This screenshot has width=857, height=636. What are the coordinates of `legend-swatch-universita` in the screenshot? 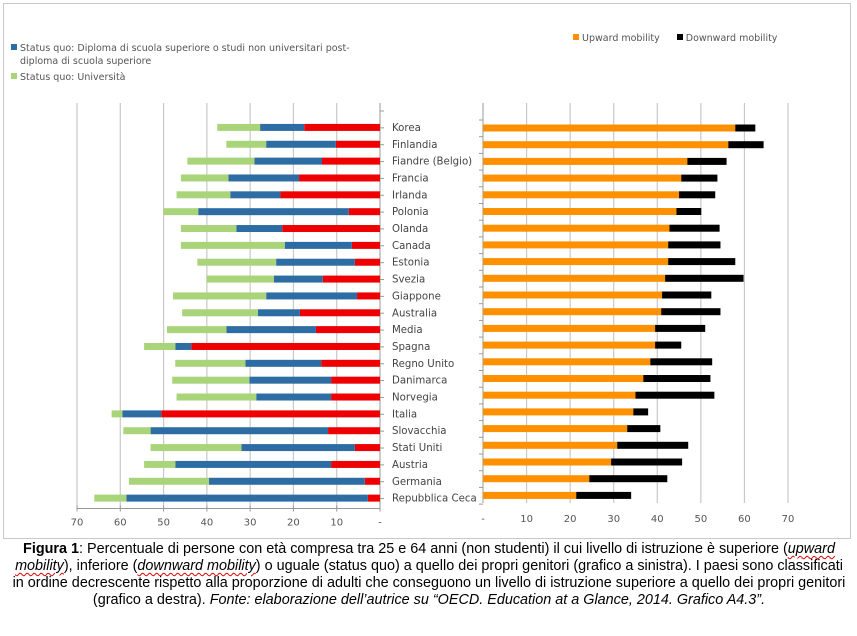 It's located at (14, 76).